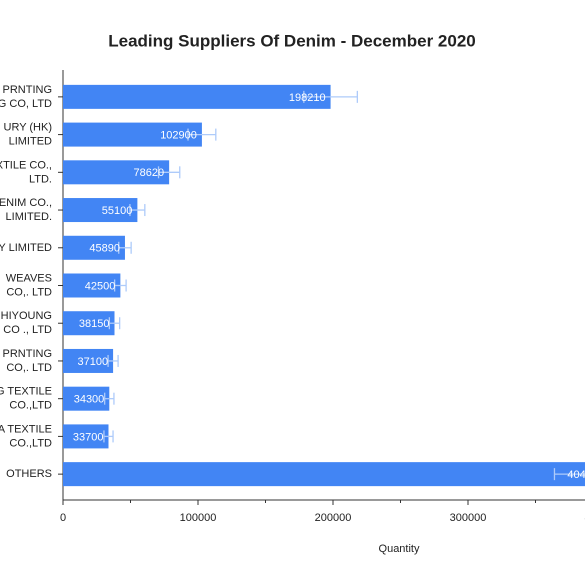 The height and width of the screenshot is (585, 585). I want to click on y-tick-label-line: A TEXTILE, so click(26, 429).